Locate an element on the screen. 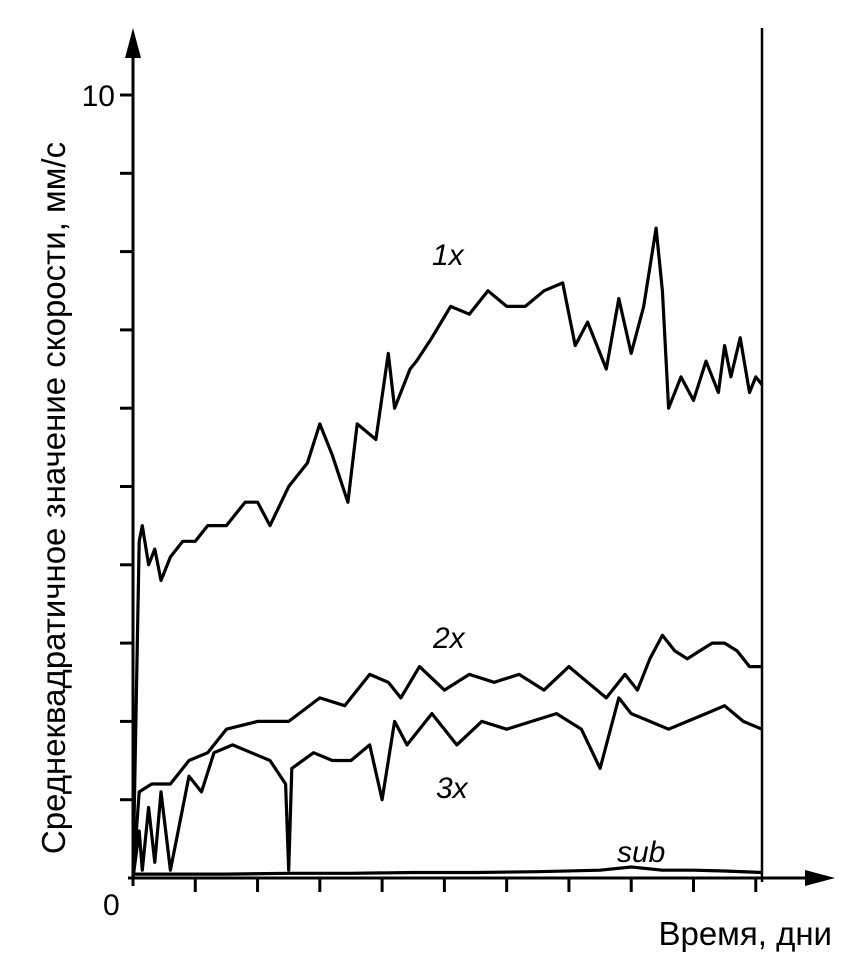 Image resolution: width=846 pixels, height=957 pixels. x-axis-arrow is located at coordinates (820, 878).